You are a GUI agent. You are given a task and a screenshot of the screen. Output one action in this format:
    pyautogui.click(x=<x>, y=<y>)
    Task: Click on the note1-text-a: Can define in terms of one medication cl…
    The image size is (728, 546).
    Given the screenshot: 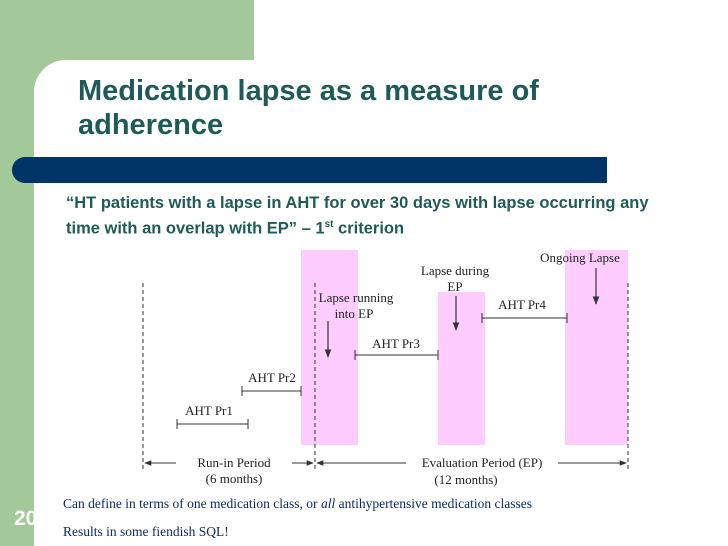 What is the action you would take?
    pyautogui.click(x=192, y=503)
    